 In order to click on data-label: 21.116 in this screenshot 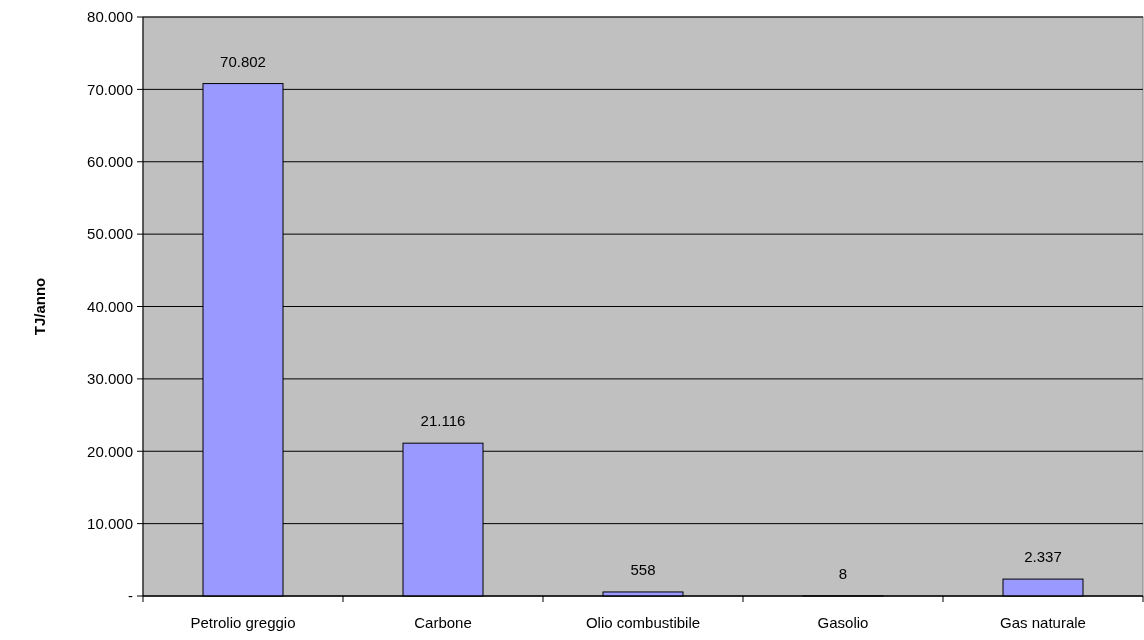, I will do `click(443, 421)`.